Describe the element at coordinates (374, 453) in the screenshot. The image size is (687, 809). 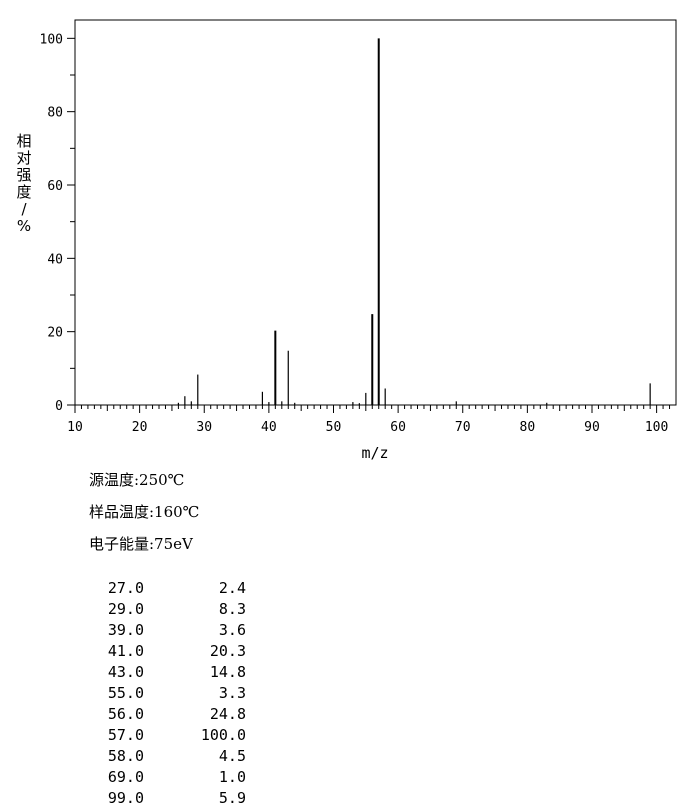
I see `x-axis-label: m/z` at that location.